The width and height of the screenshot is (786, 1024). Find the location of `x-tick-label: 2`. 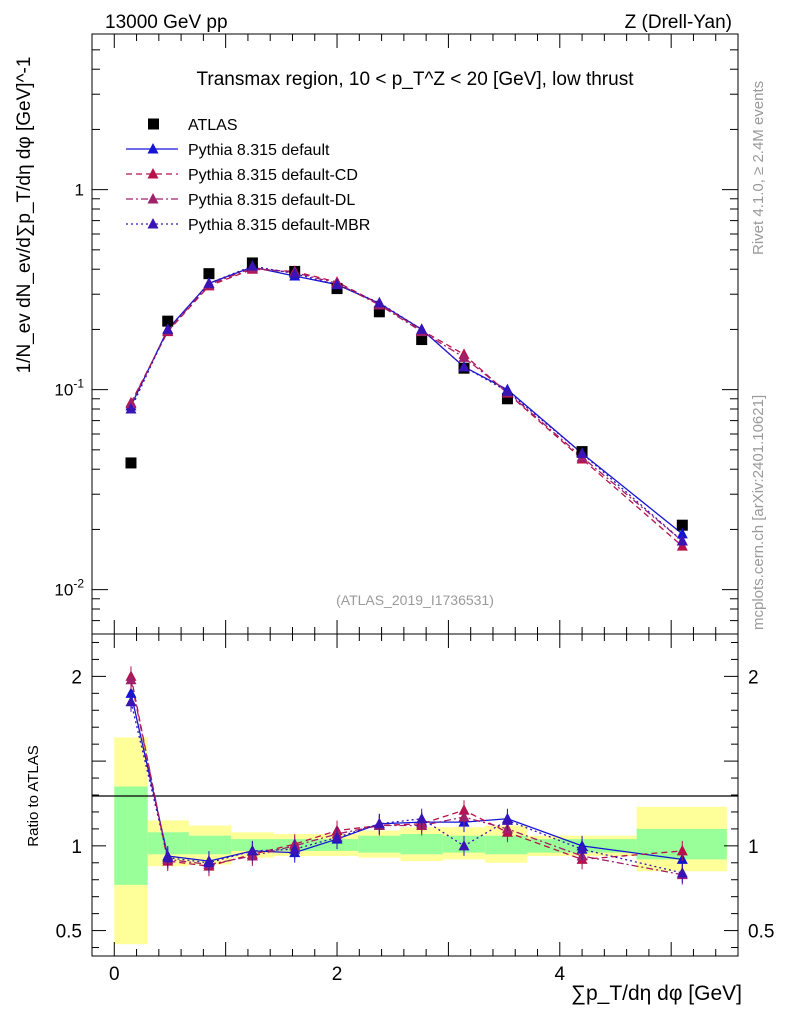

x-tick-label: 2 is located at coordinates (337, 974).